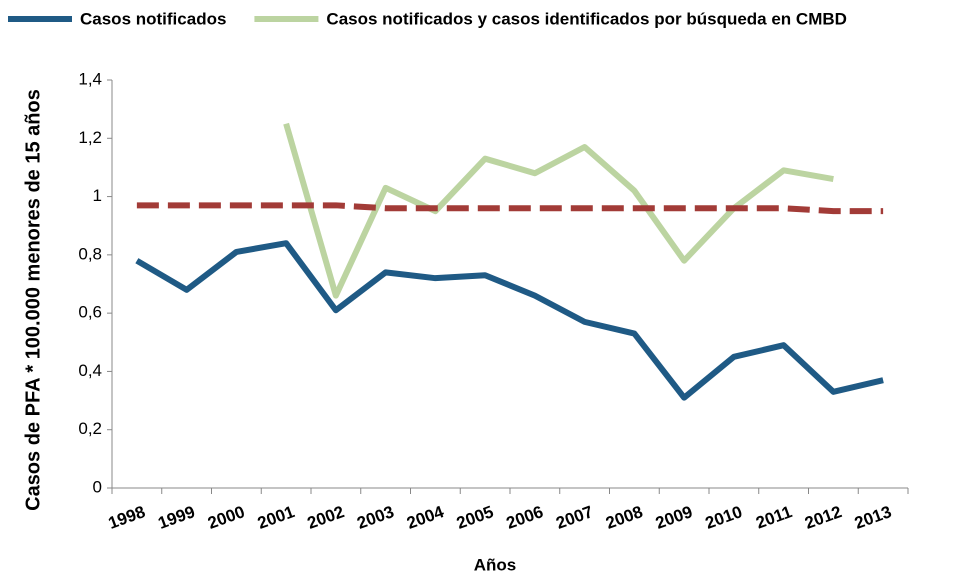 The image size is (953, 583). What do you see at coordinates (90, 370) in the screenshot?
I see `y-tick-label: 0,4` at bounding box center [90, 370].